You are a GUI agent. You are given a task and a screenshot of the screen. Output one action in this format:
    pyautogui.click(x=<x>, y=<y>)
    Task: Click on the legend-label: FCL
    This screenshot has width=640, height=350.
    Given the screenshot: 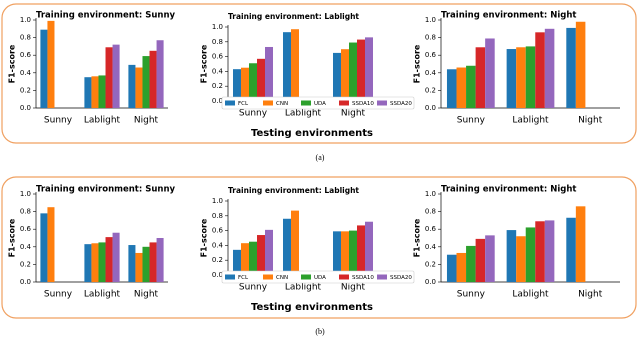 What is the action you would take?
    pyautogui.click(x=243, y=278)
    